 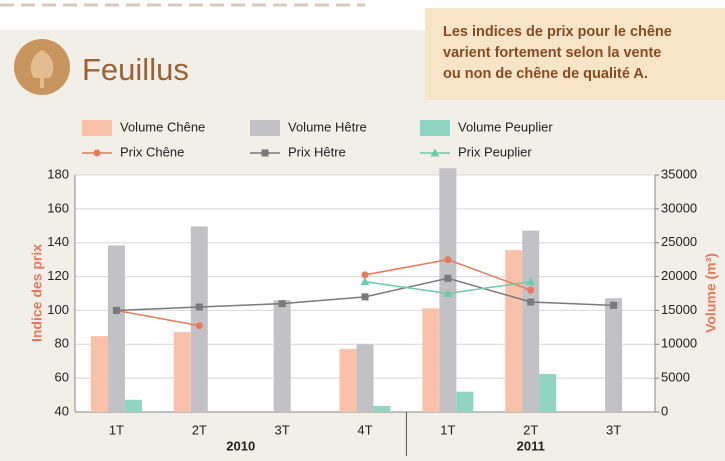 What do you see at coordinates (62, 410) in the screenshot?
I see `y-tick-label: 40` at bounding box center [62, 410].